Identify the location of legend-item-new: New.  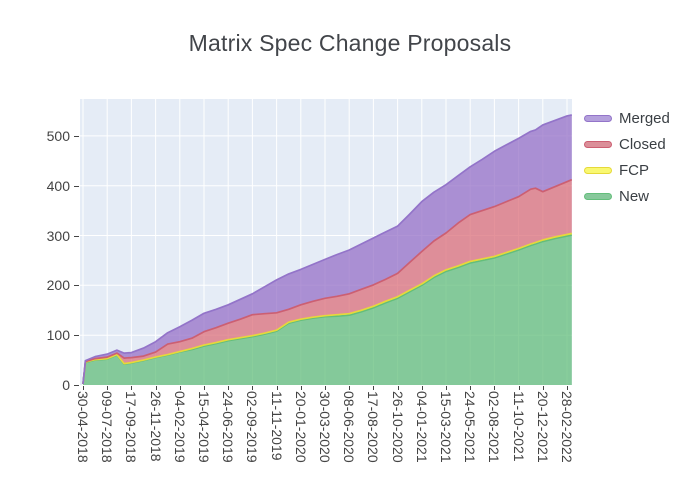
(627, 196).